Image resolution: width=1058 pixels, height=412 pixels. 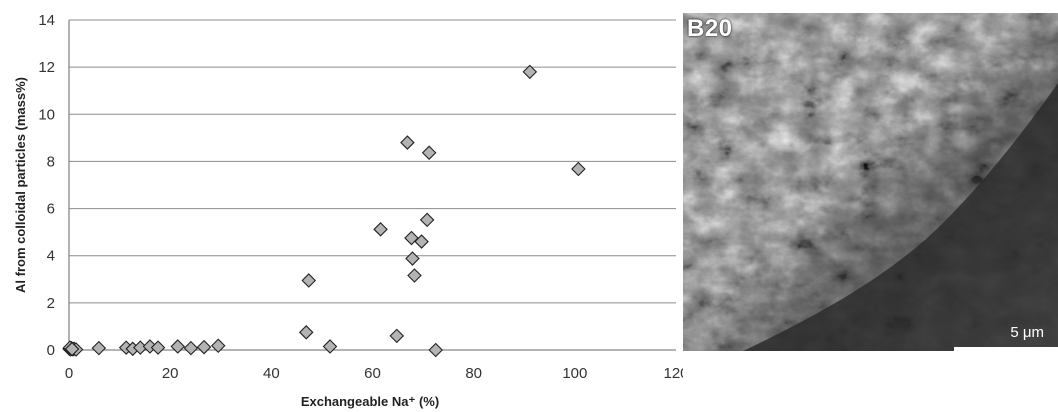 I want to click on x-tick-label: 80, so click(x=473, y=373).